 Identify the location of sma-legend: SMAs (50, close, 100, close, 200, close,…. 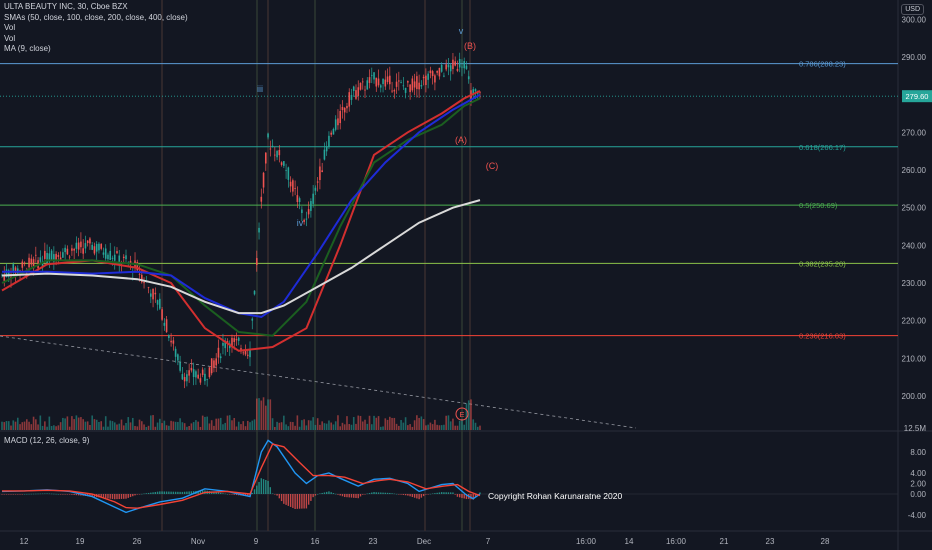
(96, 17).